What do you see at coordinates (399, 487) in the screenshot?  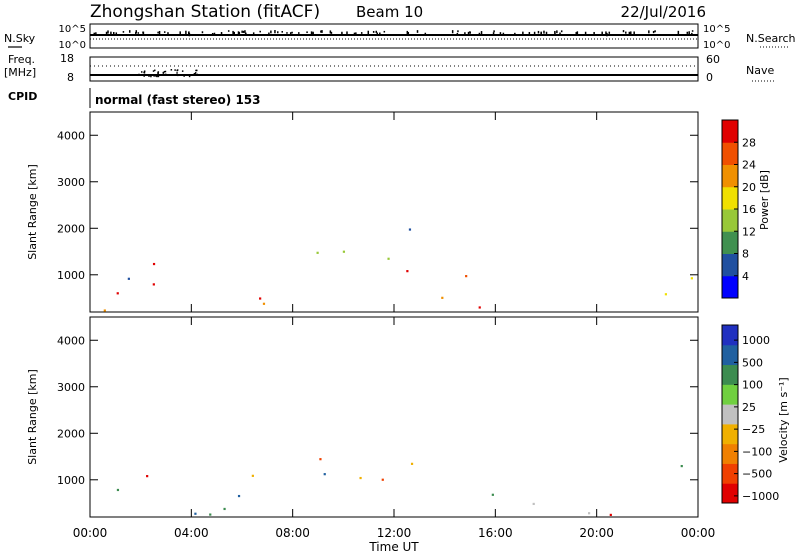 I see `velocity-heatmap` at bounding box center [399, 487].